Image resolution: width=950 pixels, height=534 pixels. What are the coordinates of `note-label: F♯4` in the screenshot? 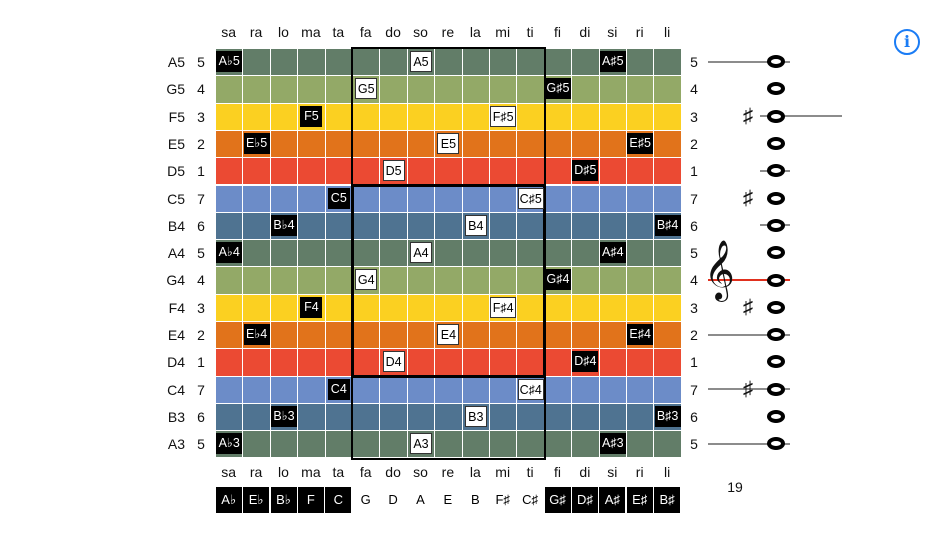 It's located at (503, 307).